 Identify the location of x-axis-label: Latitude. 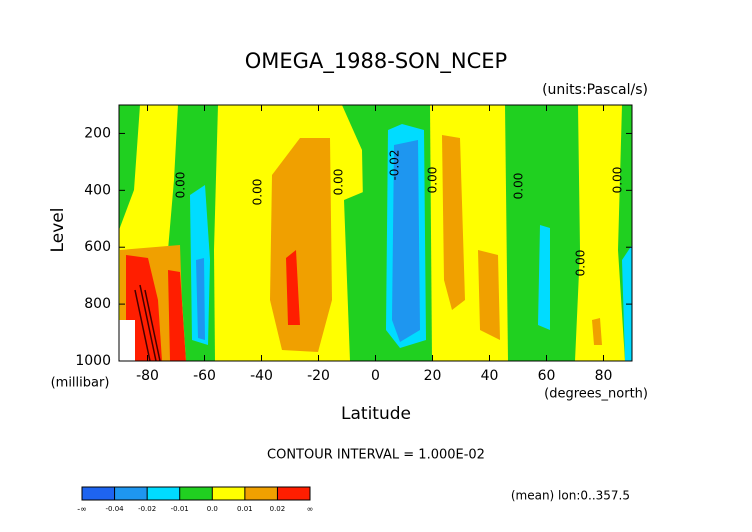
(376, 414).